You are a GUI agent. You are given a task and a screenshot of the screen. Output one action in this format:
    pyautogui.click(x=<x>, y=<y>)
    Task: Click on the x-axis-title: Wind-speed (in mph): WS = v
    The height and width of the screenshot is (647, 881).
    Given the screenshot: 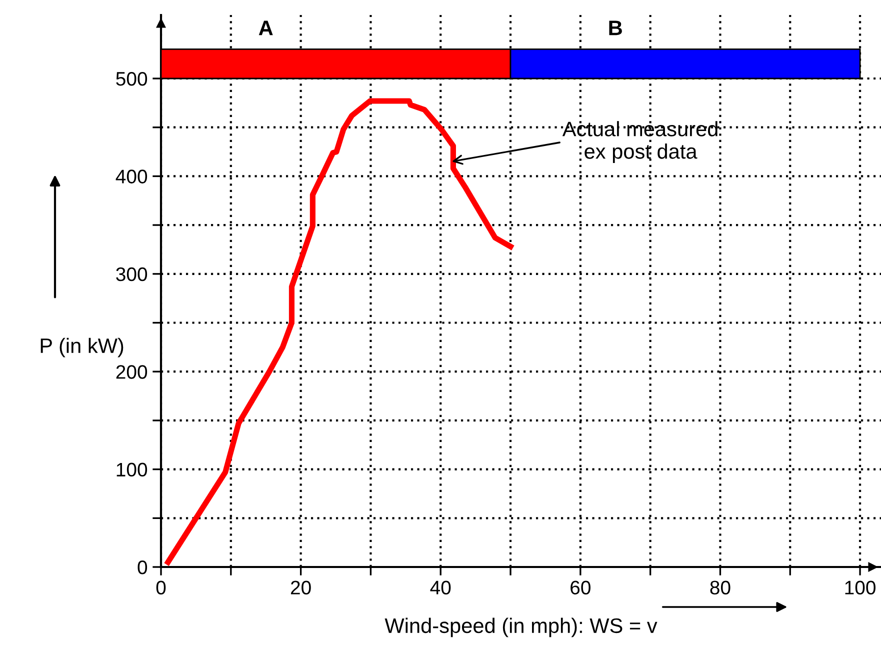 What is the action you would take?
    pyautogui.click(x=521, y=628)
    